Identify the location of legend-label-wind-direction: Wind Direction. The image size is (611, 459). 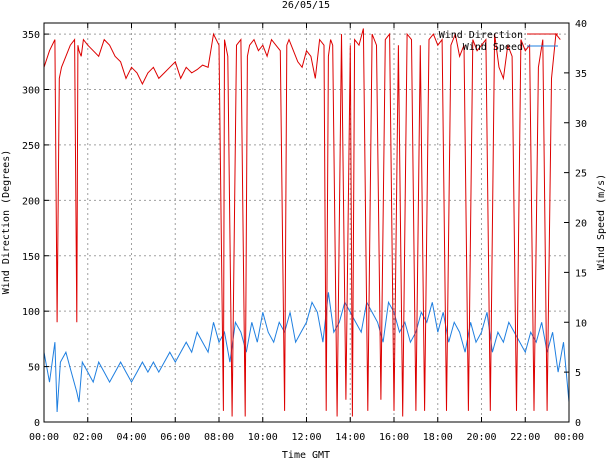
(481, 35).